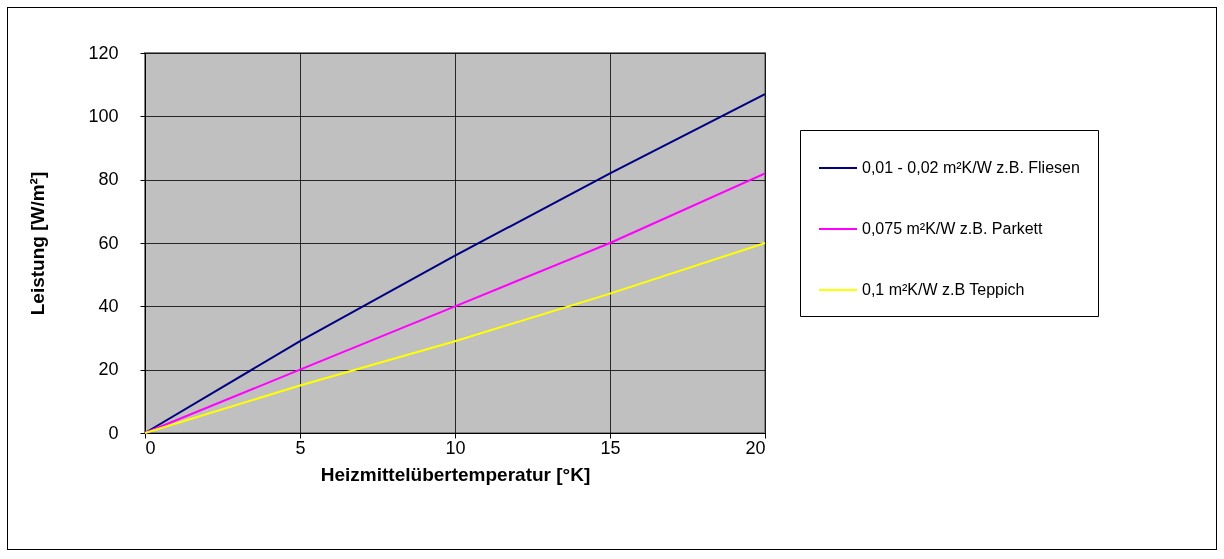 This screenshot has height=559, width=1224. Describe the element at coordinates (455, 474) in the screenshot. I see `x-axis-title: Heizmittelübertemperatur [°K]` at that location.